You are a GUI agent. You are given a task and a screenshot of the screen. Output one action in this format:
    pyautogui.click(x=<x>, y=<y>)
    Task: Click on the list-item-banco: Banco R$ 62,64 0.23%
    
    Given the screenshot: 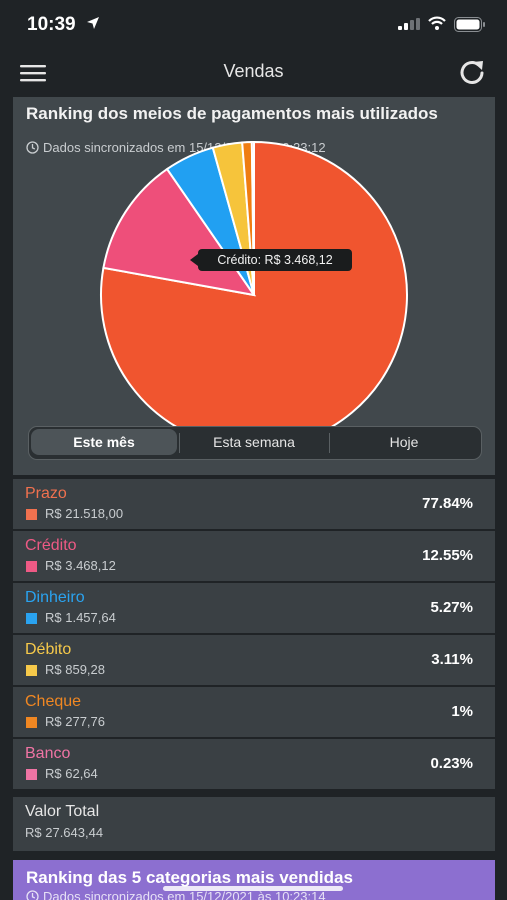 What is the action you would take?
    pyautogui.click(x=254, y=764)
    